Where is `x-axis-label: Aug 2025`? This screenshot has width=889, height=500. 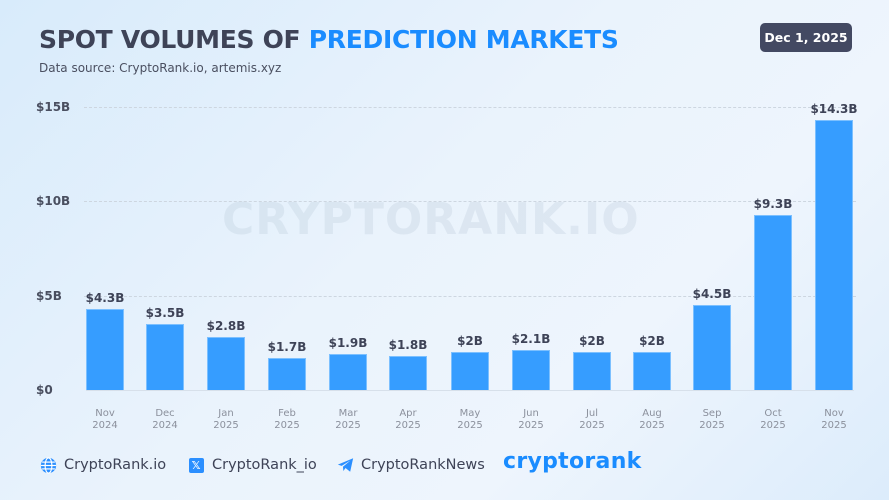 x-axis-label: Aug 2025 is located at coordinates (652, 420).